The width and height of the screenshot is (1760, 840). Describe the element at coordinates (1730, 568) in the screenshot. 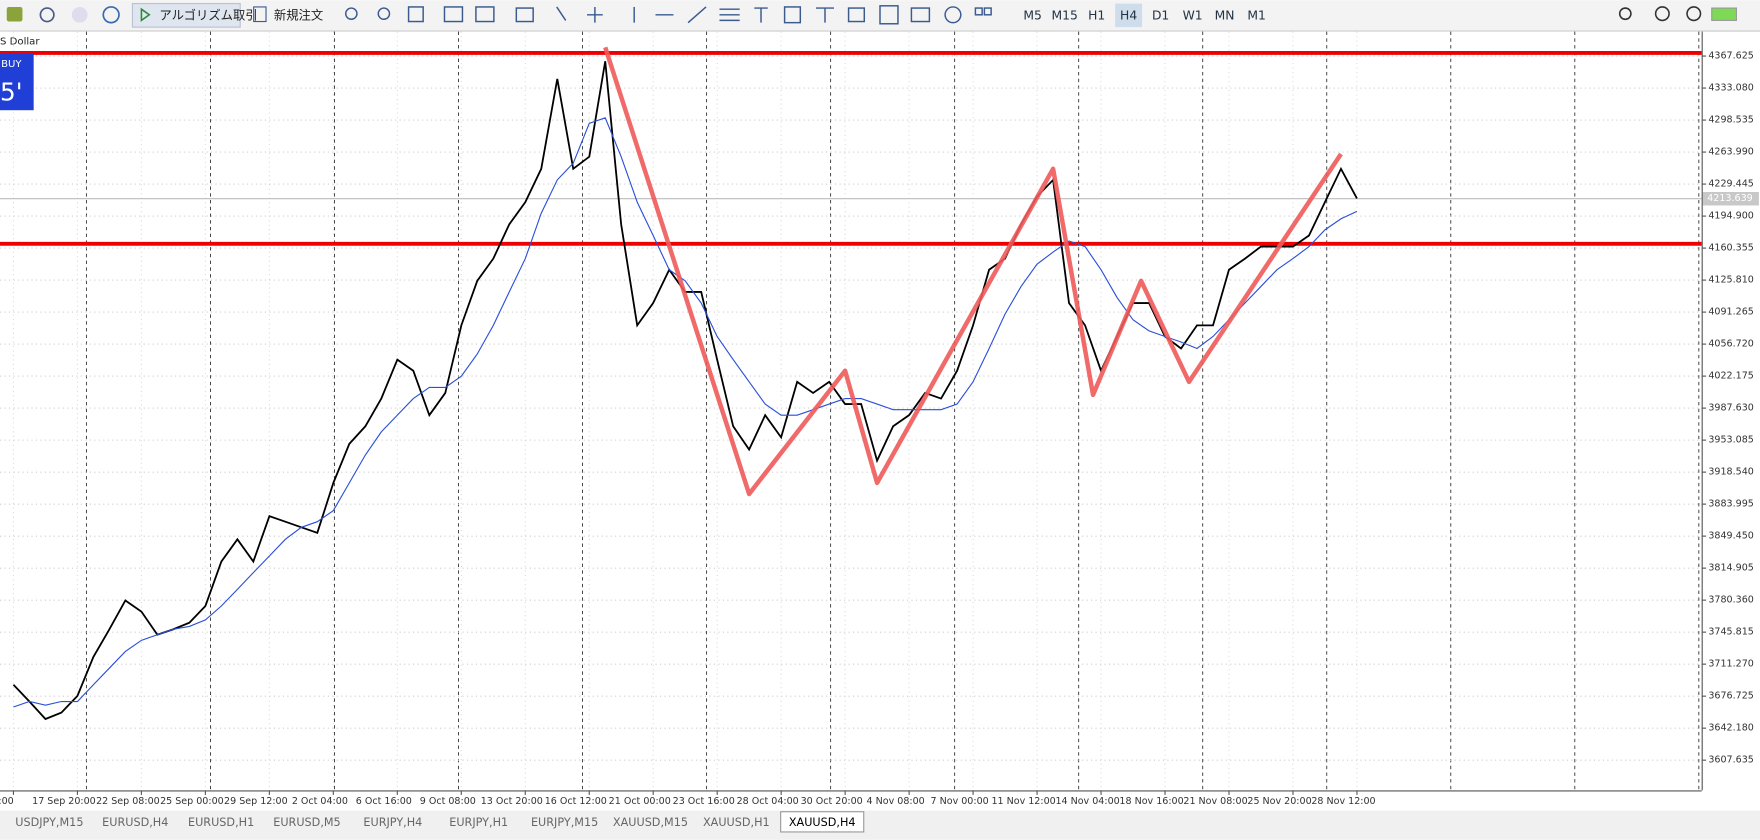

I see `y-tick-label: 3814.905` at that location.